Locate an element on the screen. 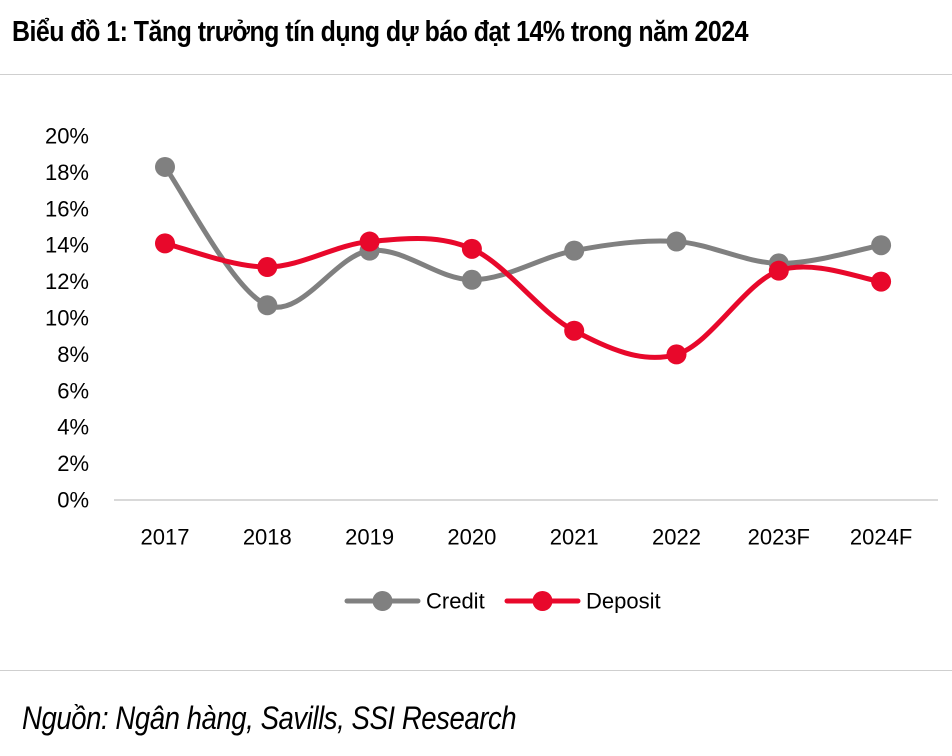 The height and width of the screenshot is (756, 952). y-tick-label: 8% is located at coordinates (73, 354).